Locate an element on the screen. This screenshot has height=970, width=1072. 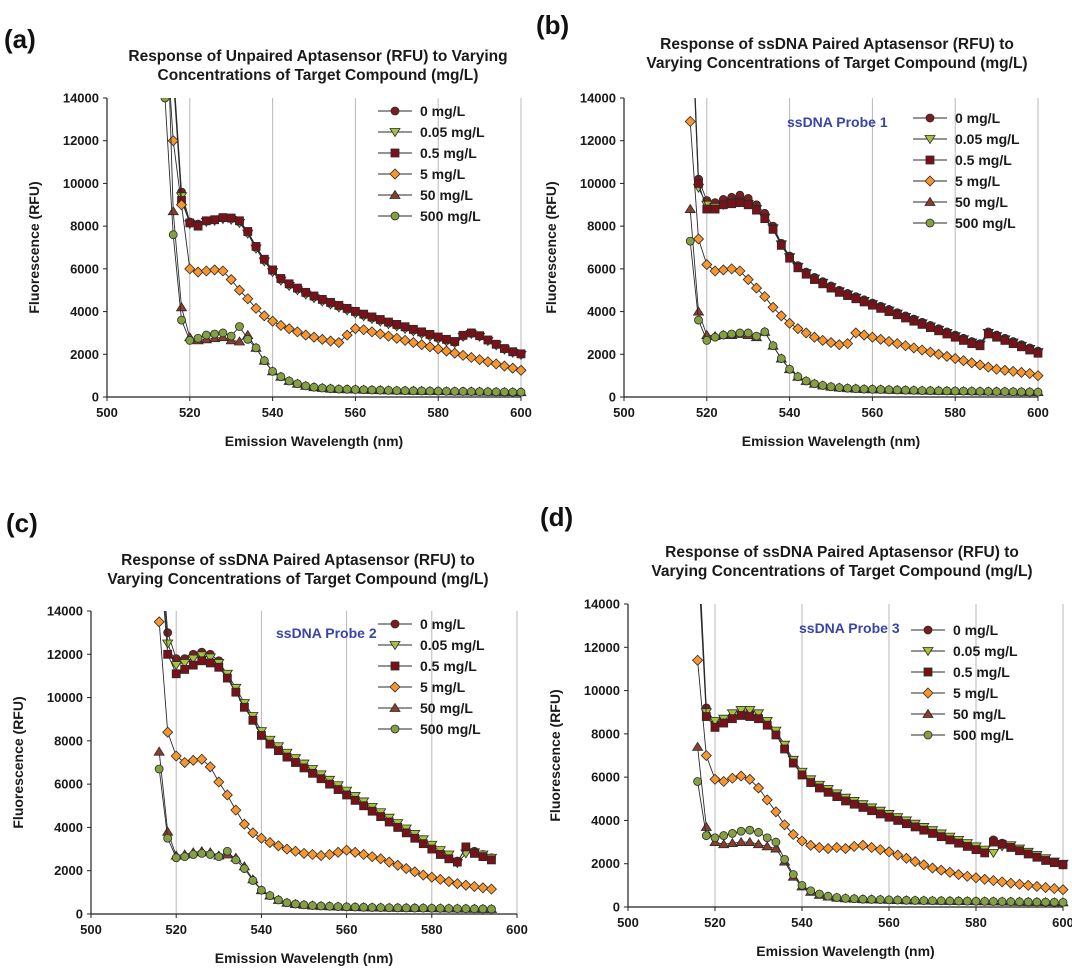
y-axis-label: Fluorescence (RFU) is located at coordinates (18, 762).